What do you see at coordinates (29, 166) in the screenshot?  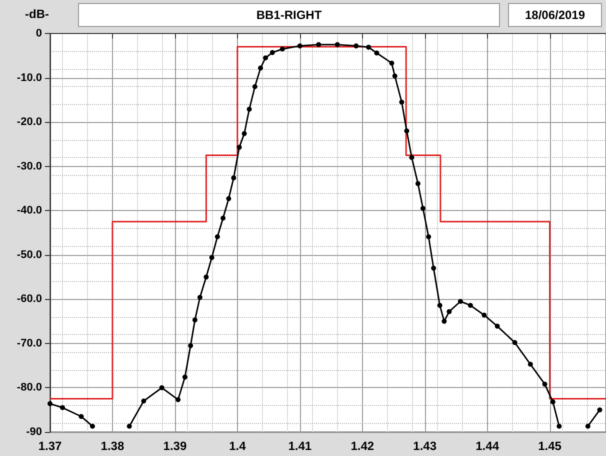 I see `y-tick-label: -30.0` at bounding box center [29, 166].